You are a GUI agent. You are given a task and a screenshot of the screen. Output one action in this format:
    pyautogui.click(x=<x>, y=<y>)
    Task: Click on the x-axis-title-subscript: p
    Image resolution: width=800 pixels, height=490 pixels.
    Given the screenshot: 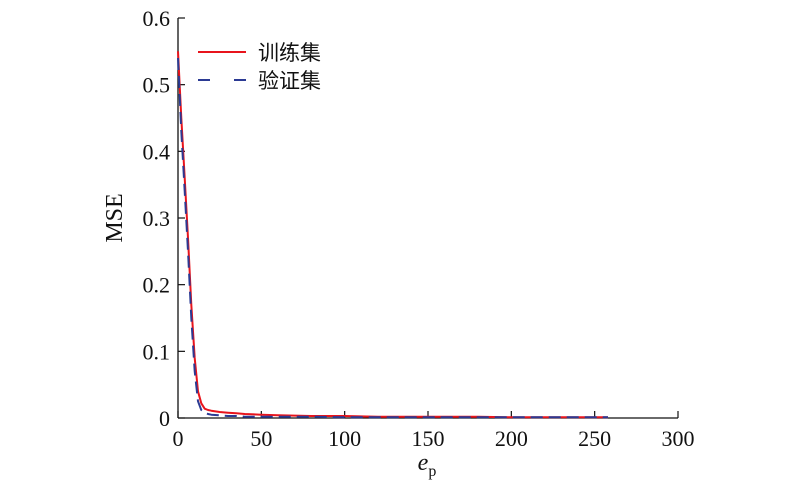 What is the action you would take?
    pyautogui.click(x=432, y=471)
    